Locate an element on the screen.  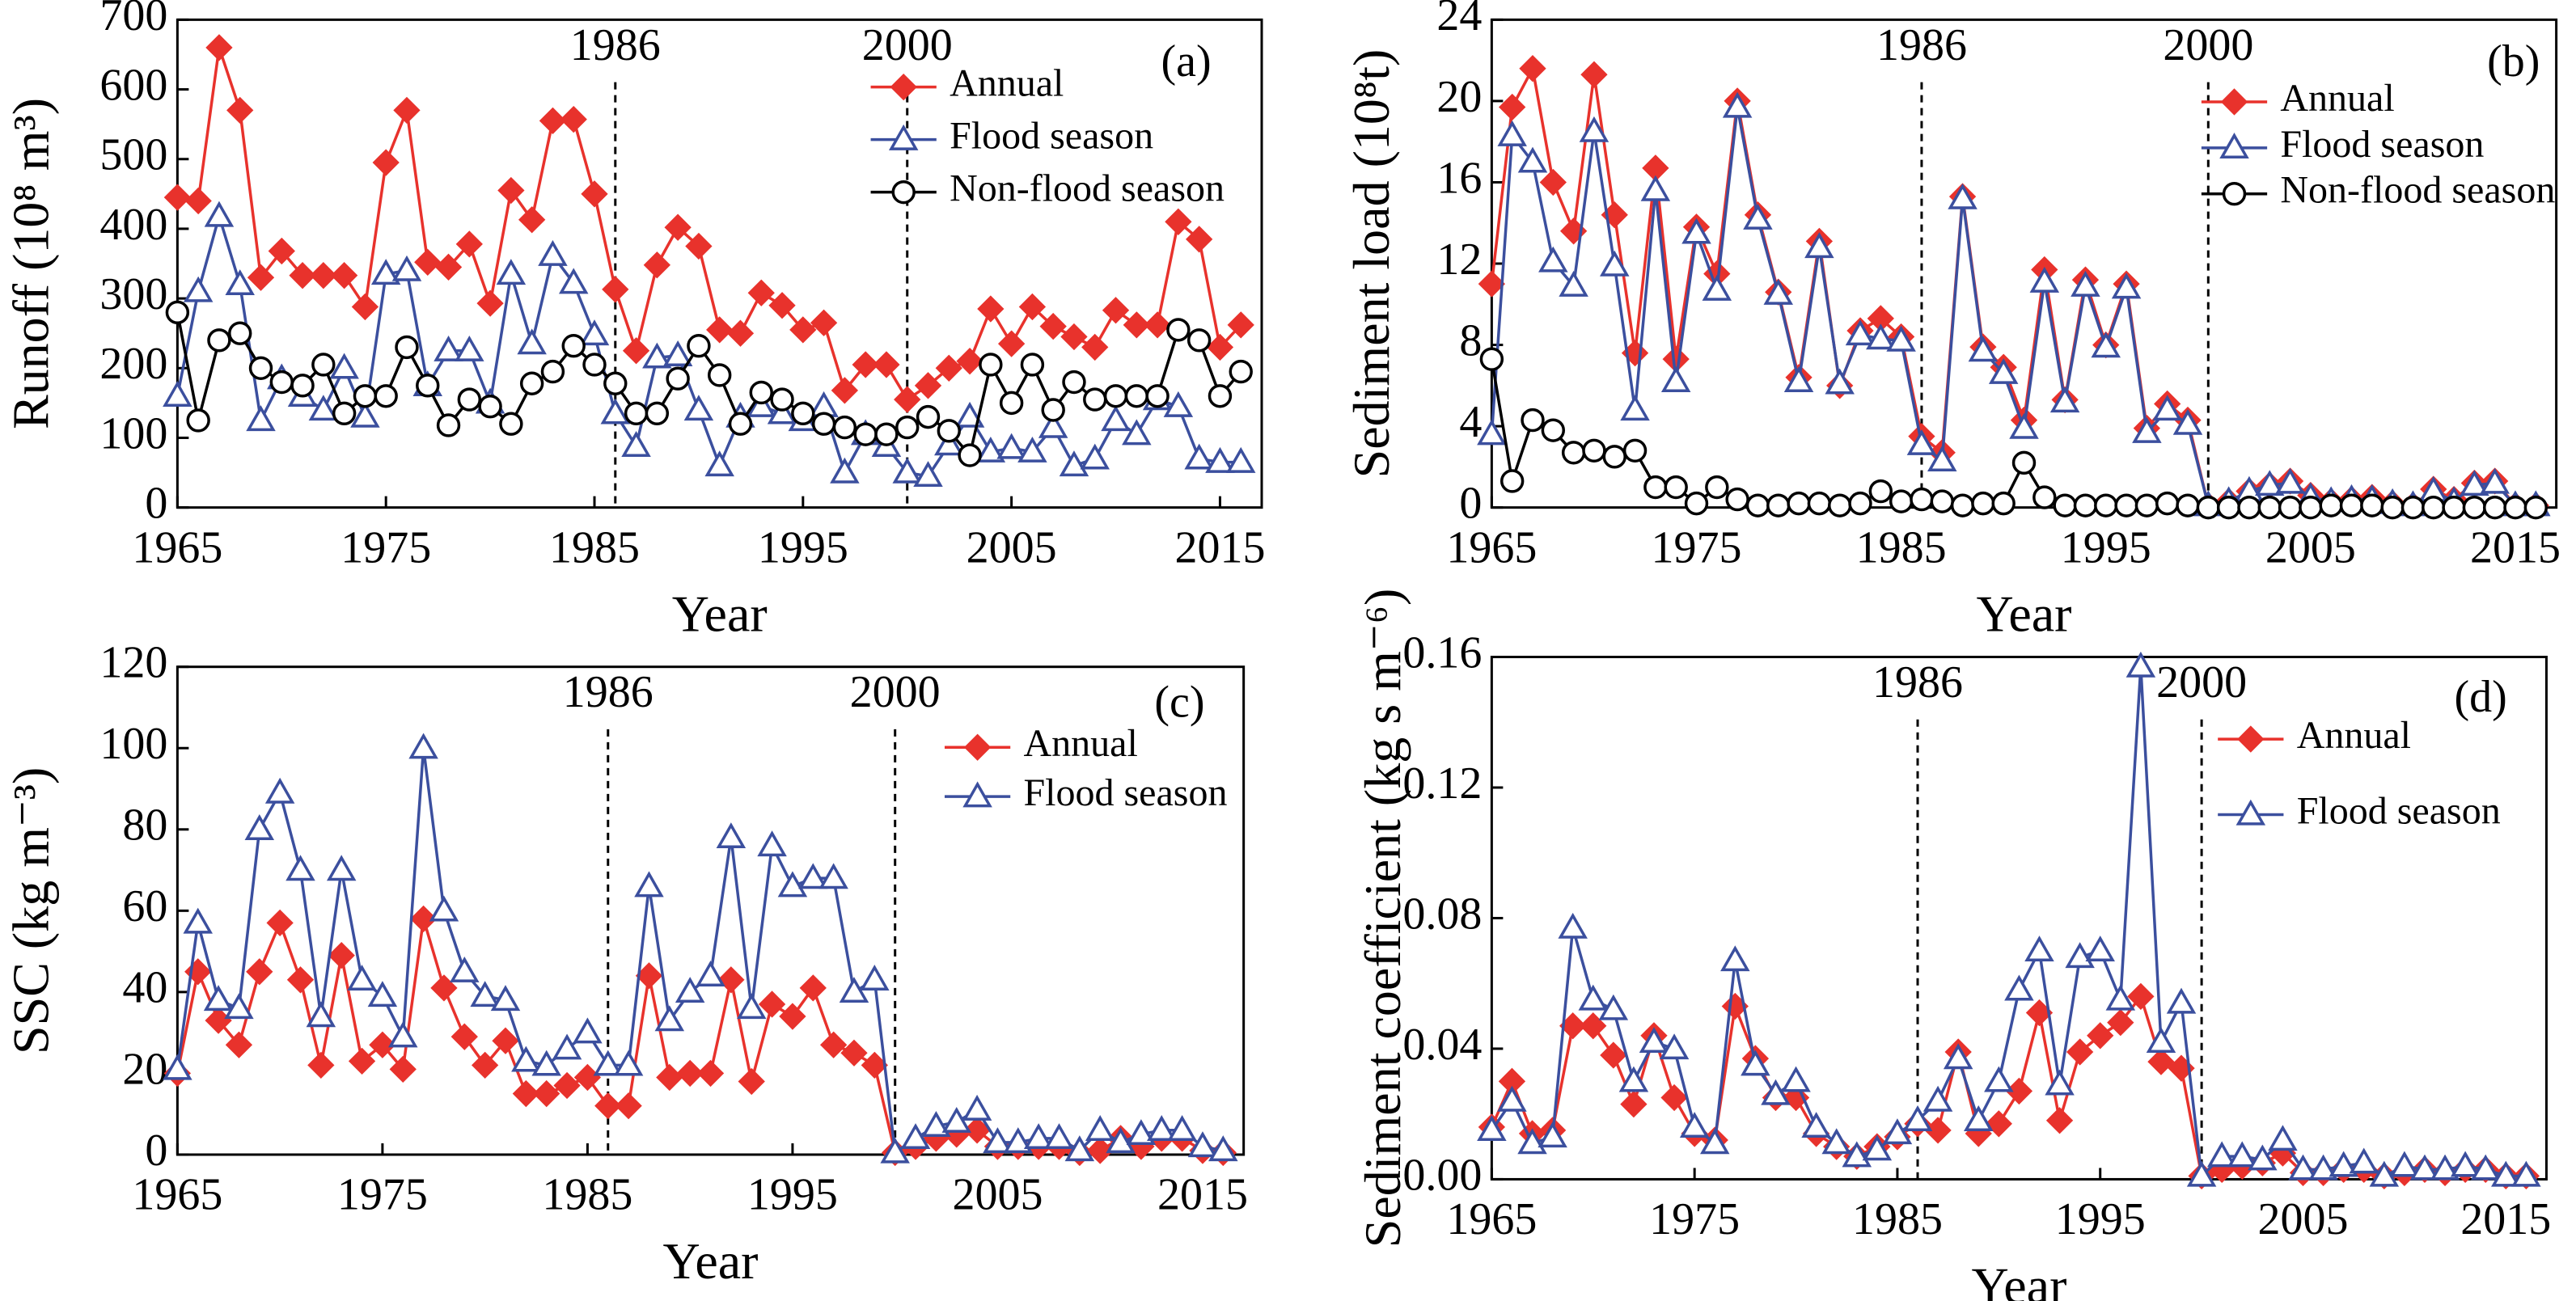
y-axis-title: Sediment coefficient (kg s m⁻⁶) is located at coordinates (1382, 919).